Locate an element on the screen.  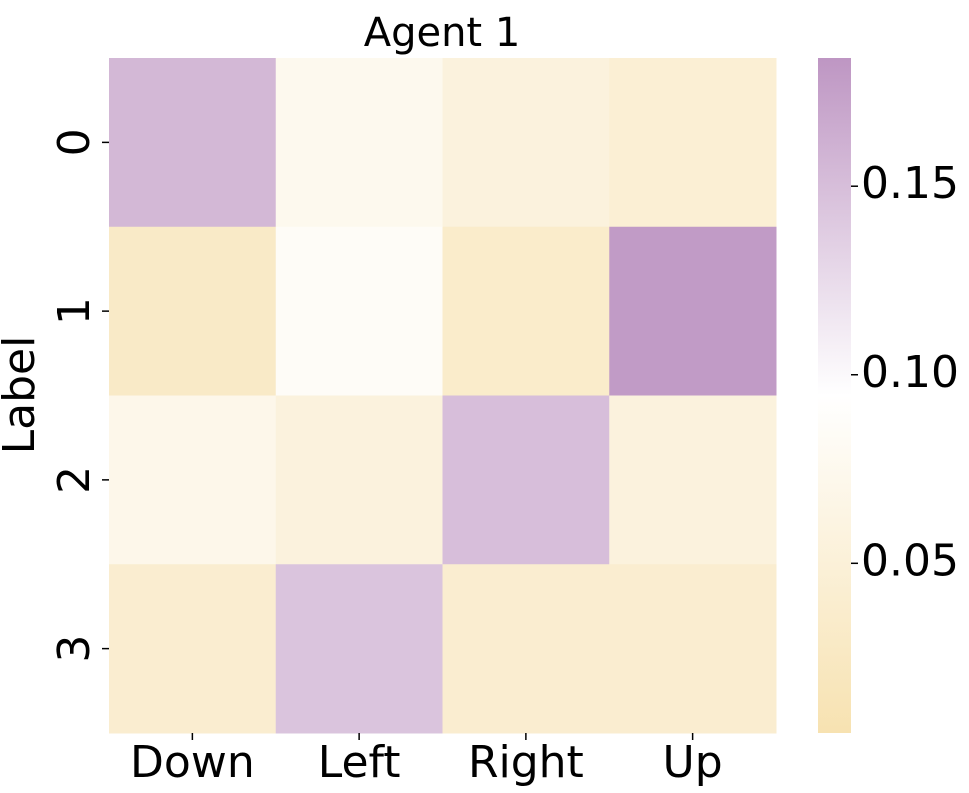
x-tick-label: Right is located at coordinates (526, 762).